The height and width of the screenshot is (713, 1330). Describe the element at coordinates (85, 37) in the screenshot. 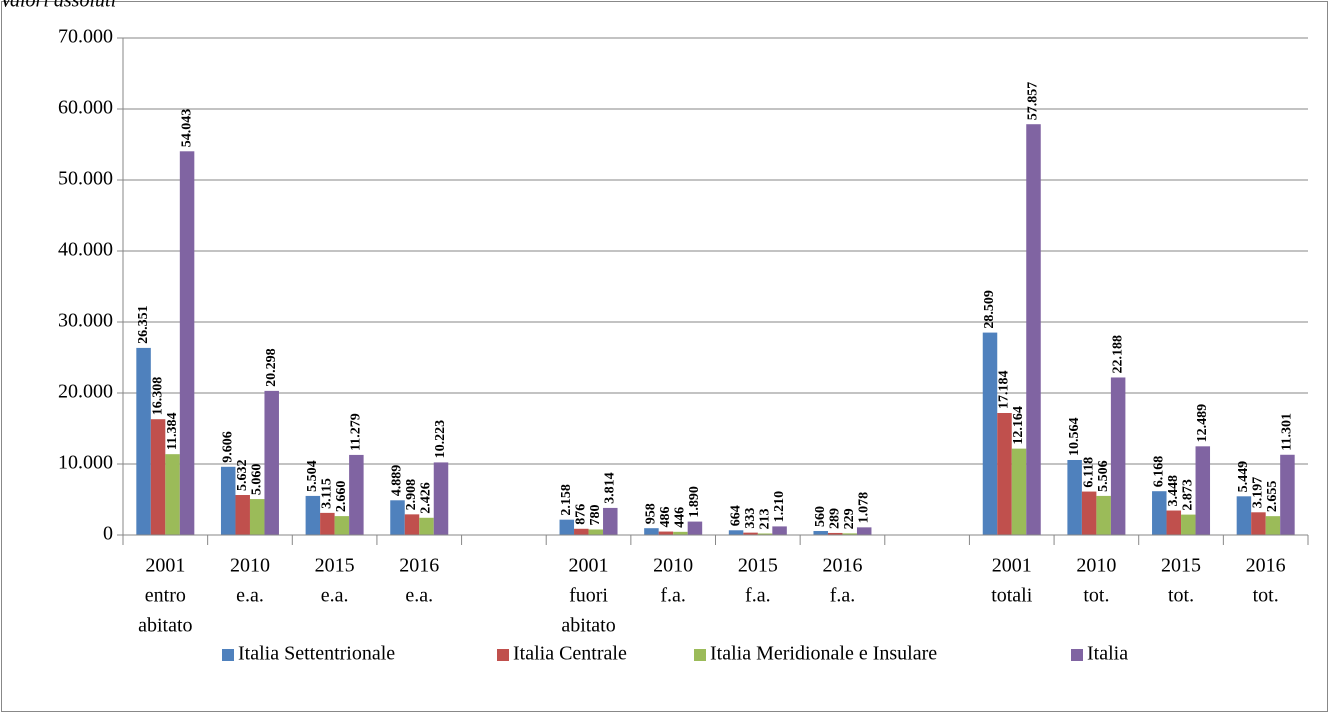

I see `y-tick-label: 70.000` at that location.